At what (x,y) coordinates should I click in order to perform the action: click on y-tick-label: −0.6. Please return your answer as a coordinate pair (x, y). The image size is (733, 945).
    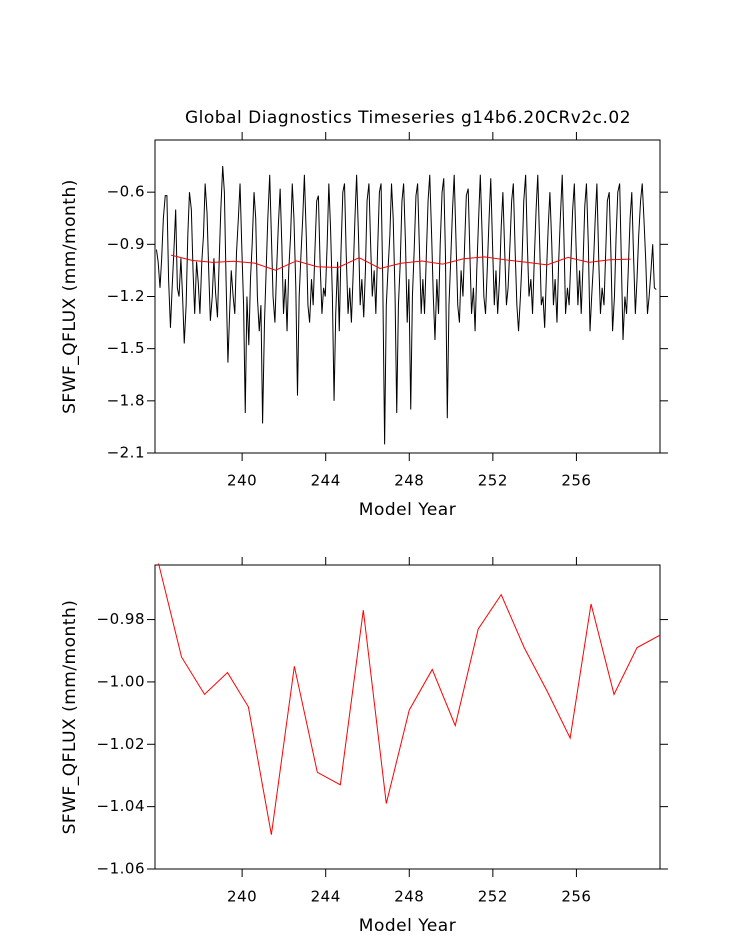
    Looking at the image, I should click on (126, 192).